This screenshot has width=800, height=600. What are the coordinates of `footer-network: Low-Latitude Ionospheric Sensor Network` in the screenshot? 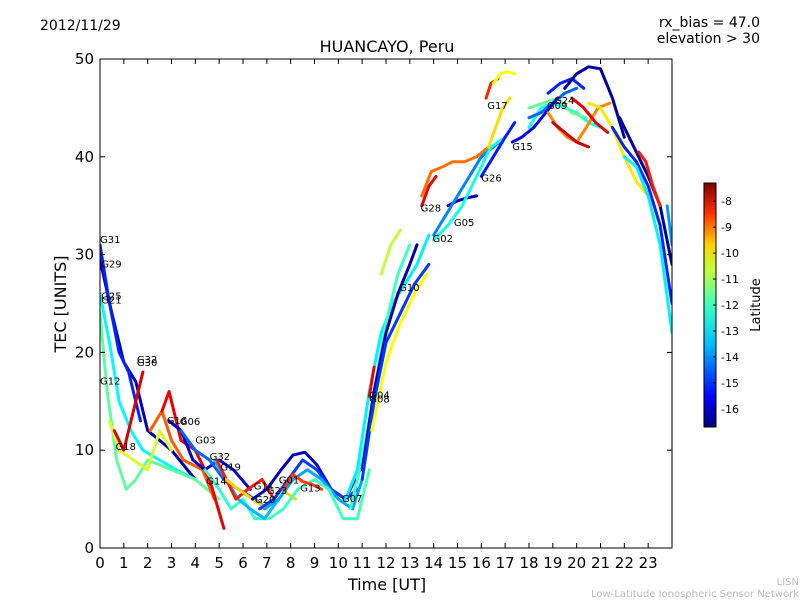 It's located at (695, 594).